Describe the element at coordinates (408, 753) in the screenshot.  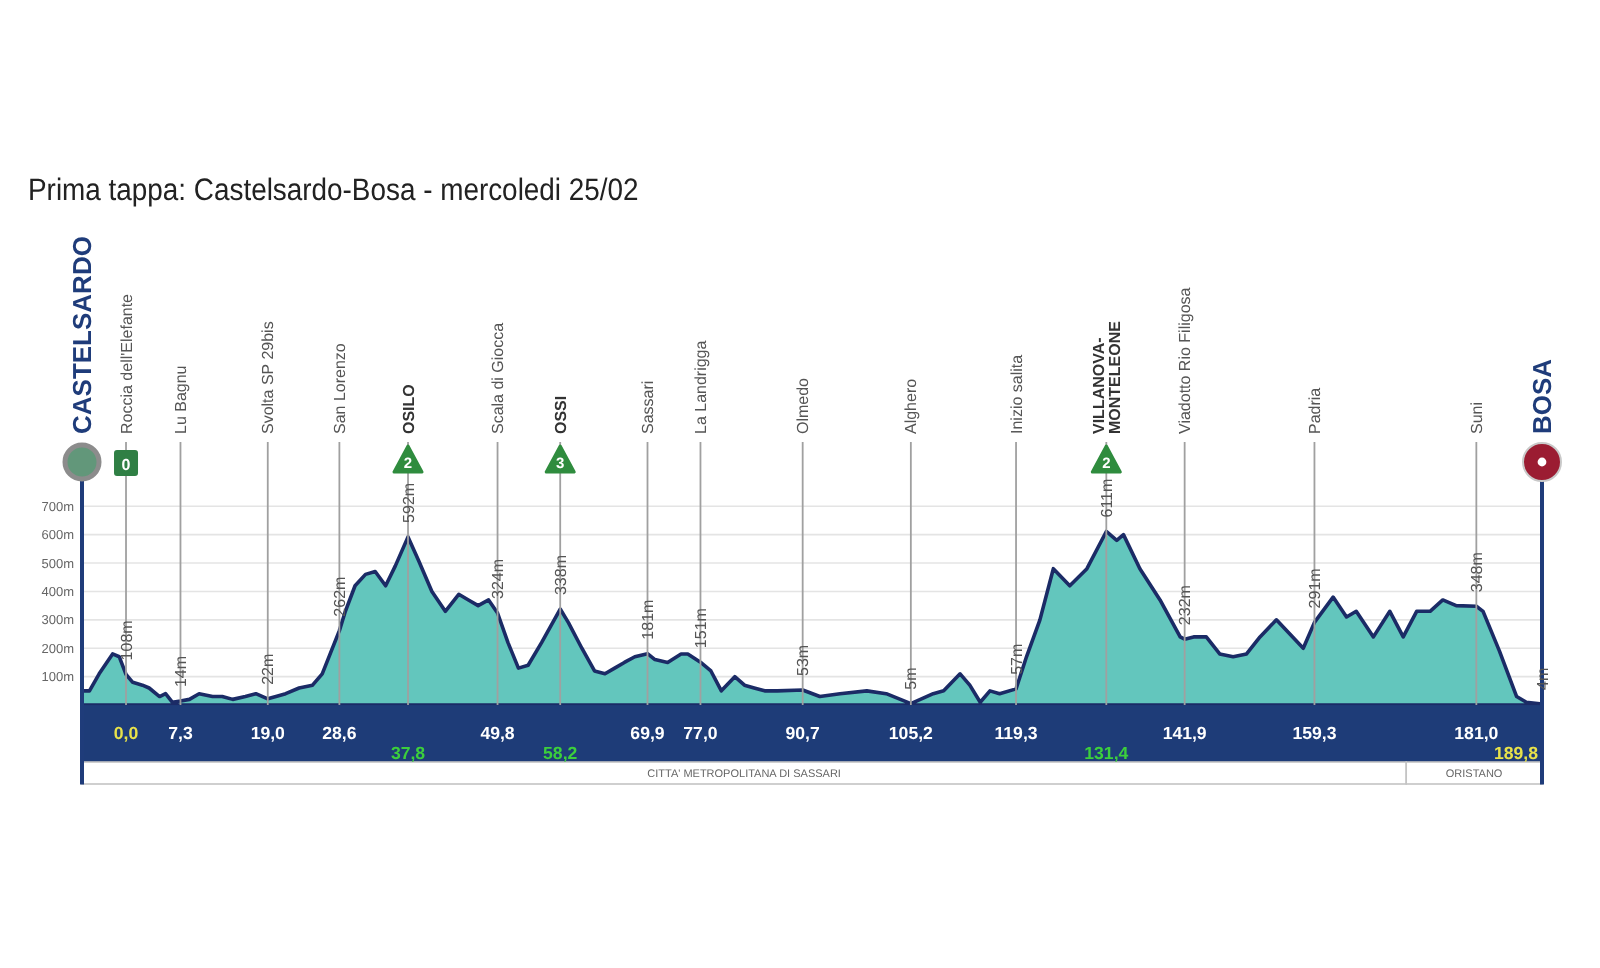
I see `x2-tick-label: 37,8` at that location.